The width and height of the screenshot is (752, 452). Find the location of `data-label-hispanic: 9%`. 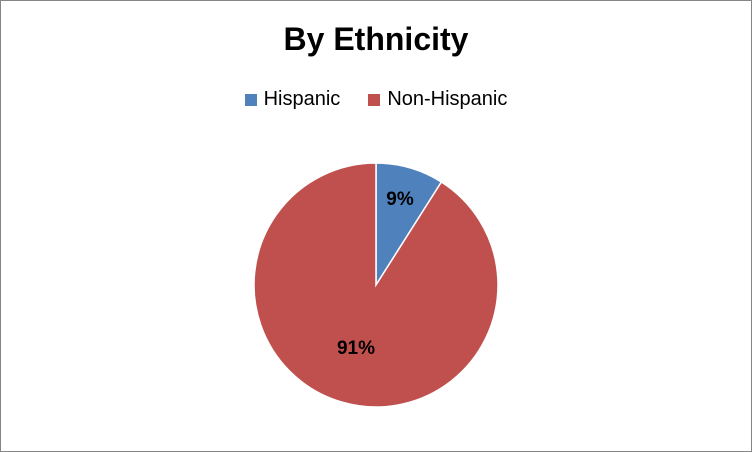

data-label-hispanic: 9% is located at coordinates (400, 199).